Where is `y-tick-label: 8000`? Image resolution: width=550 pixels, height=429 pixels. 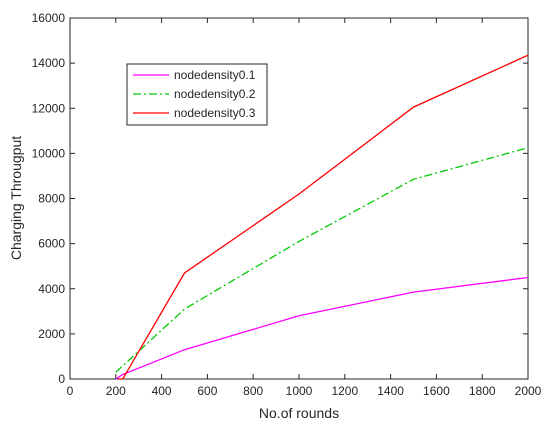
y-tick-label: 8000 is located at coordinates (51, 199).